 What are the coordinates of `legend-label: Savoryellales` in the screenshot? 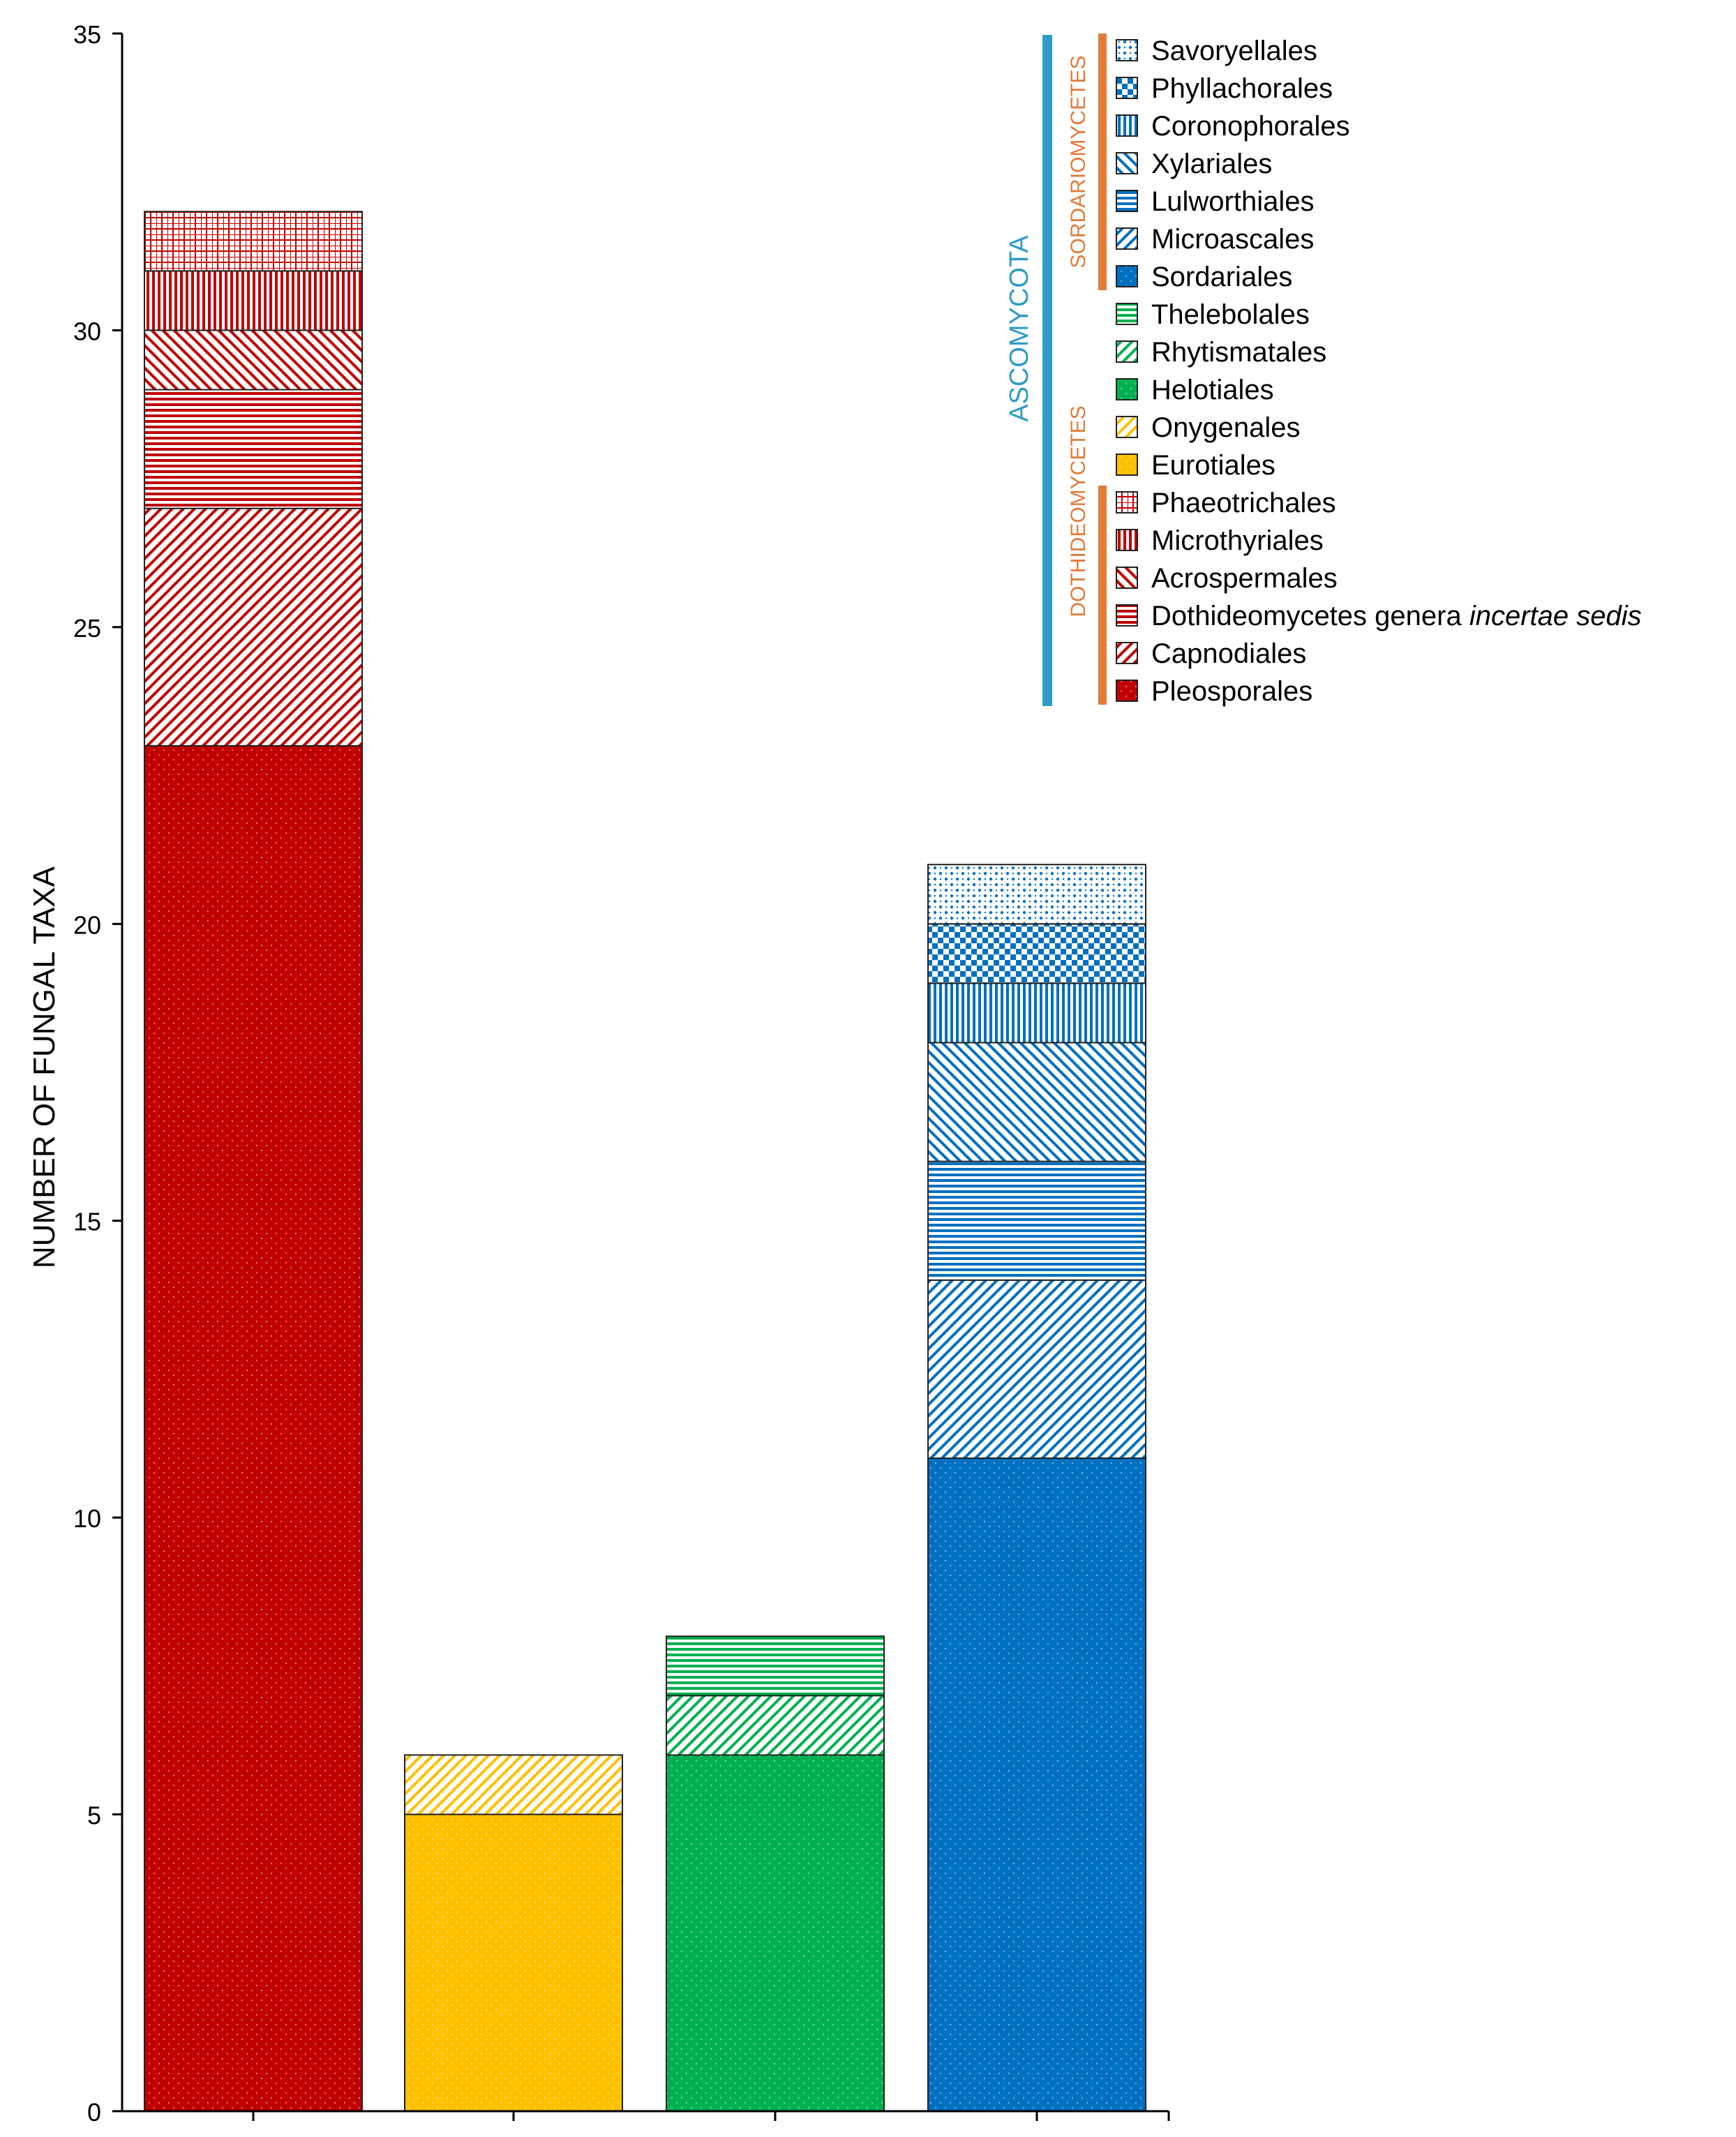 It's located at (1234, 51).